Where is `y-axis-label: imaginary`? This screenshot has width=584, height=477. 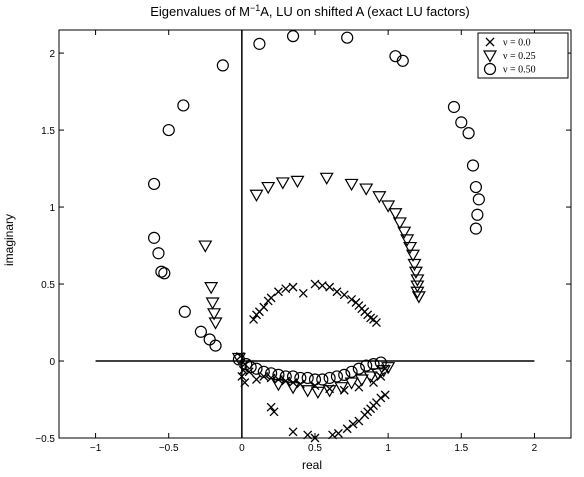 y-axis-label: imaginary is located at coordinates (9, 240).